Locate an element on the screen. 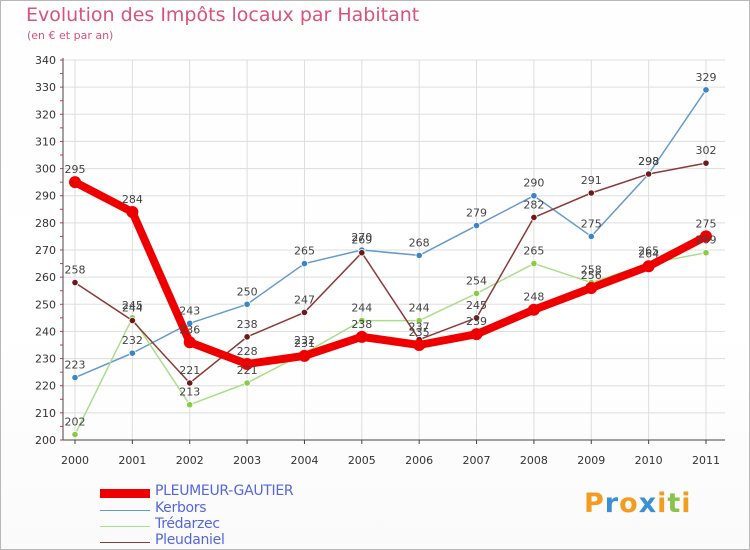 This screenshot has width=750, height=550. chart-subtitle: (en € et par an) is located at coordinates (70, 35).